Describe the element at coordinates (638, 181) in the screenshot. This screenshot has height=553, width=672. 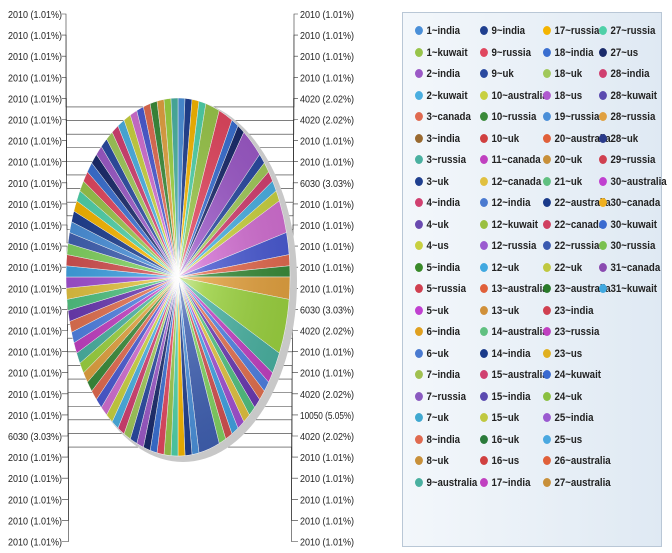
I see `legend-label: 30~australia` at that location.